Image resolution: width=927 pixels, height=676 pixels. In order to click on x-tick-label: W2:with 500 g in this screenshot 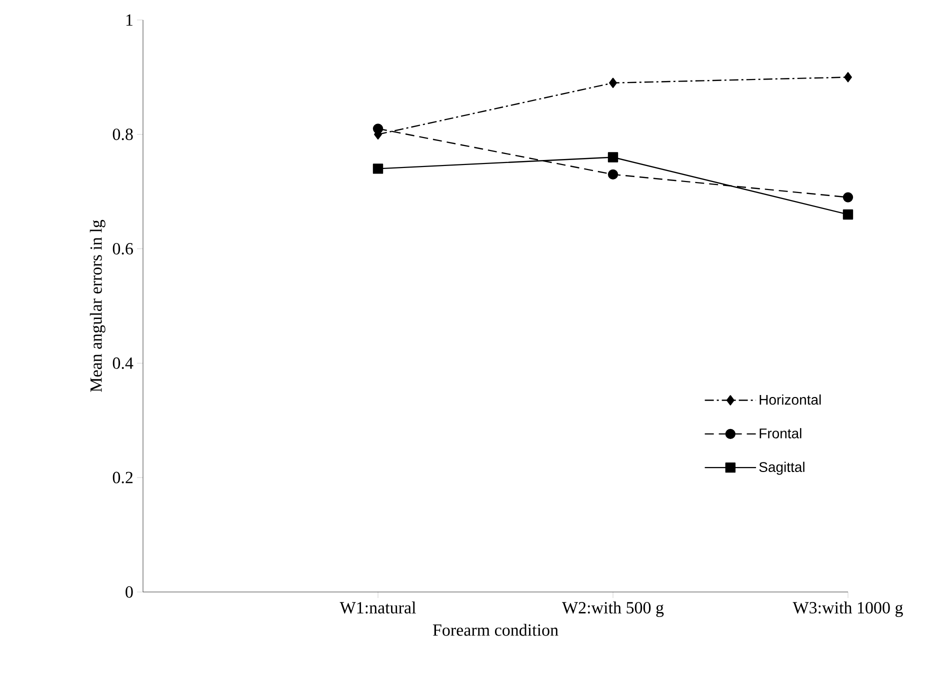, I will do `click(613, 609)`.